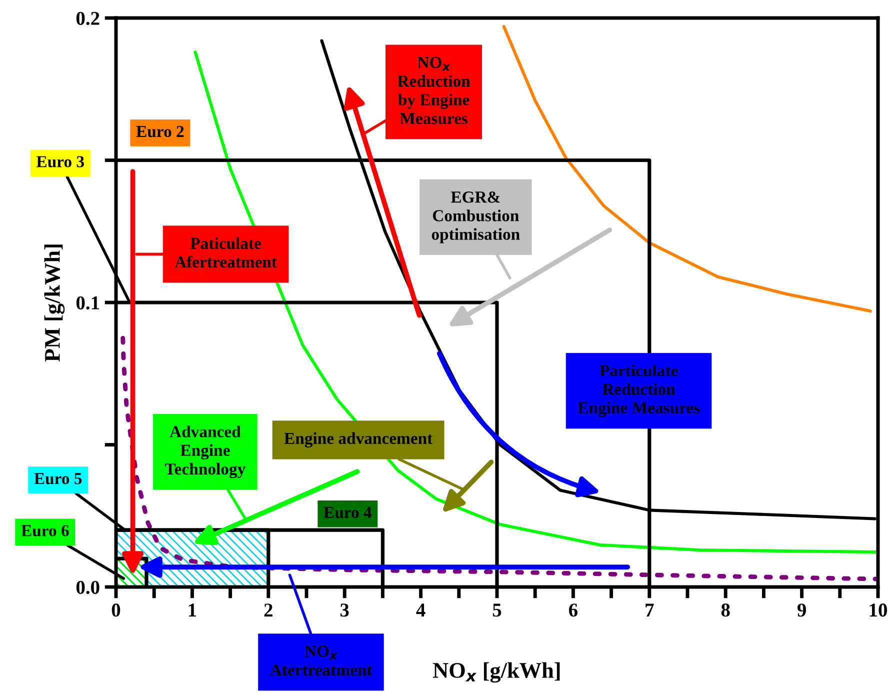 The width and height of the screenshot is (896, 695). What do you see at coordinates (801, 610) in the screenshot?
I see `x-tick-label: 9` at bounding box center [801, 610].